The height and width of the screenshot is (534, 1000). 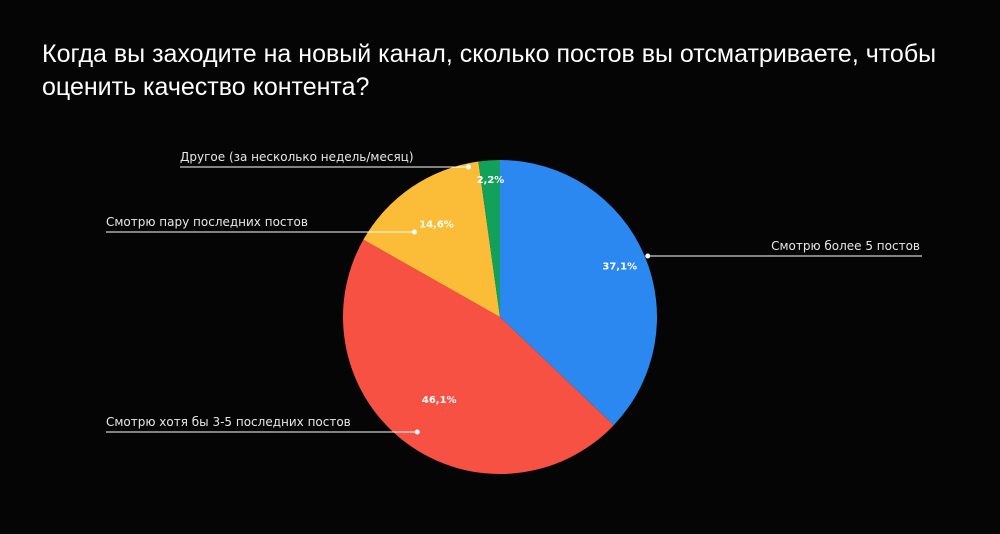 What do you see at coordinates (207, 222) in the screenshot?
I see `slice-category-label: Смотрю пару последних постов` at bounding box center [207, 222].